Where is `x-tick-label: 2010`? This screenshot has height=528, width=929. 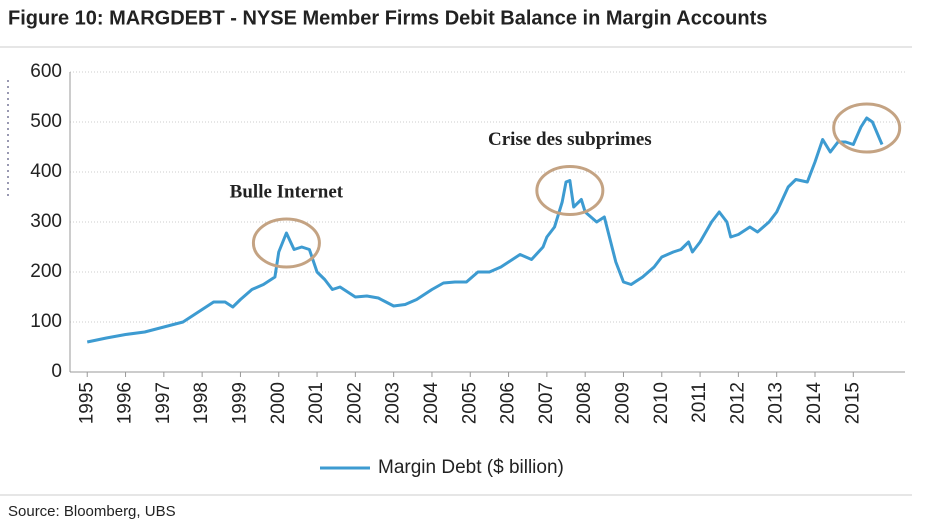 x-tick-label: 2010 is located at coordinates (661, 403).